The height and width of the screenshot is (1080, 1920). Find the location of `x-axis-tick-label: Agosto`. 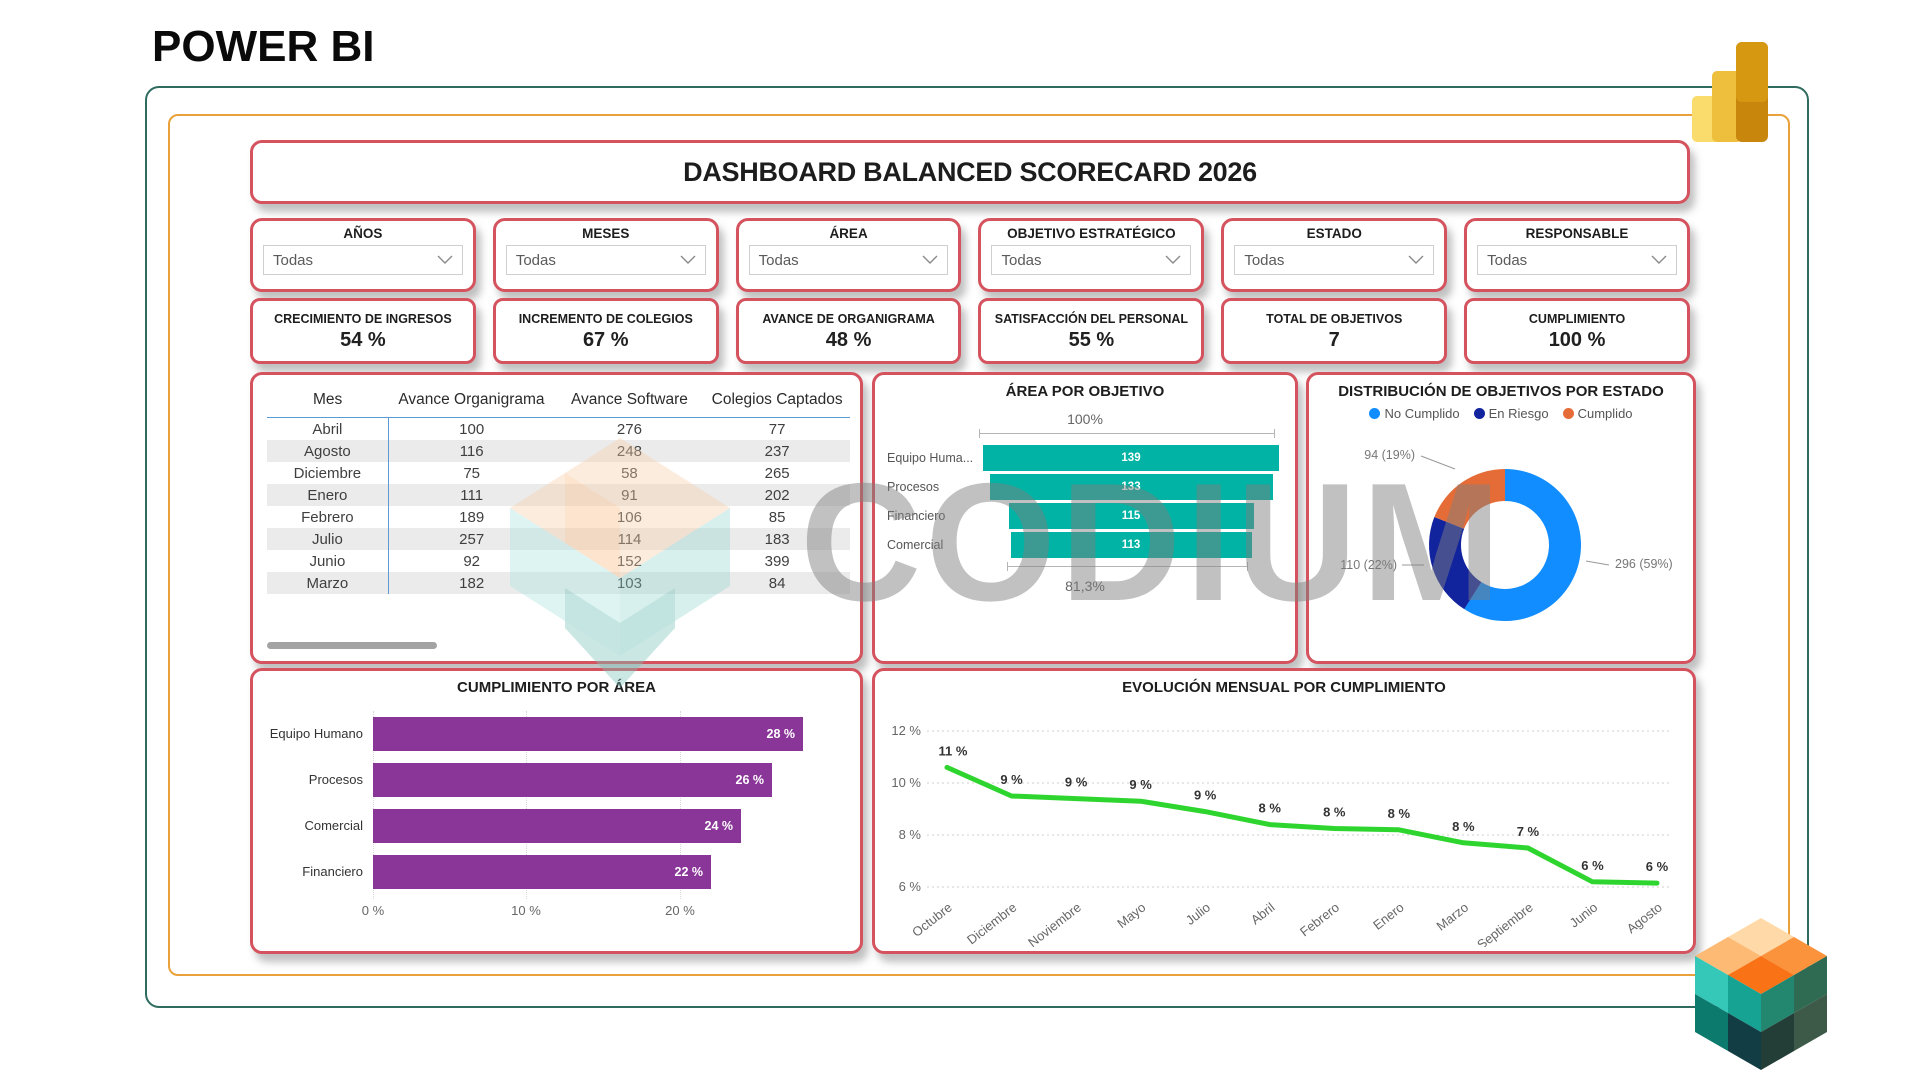

x-axis-tick-label: Agosto is located at coordinates (1644, 918).